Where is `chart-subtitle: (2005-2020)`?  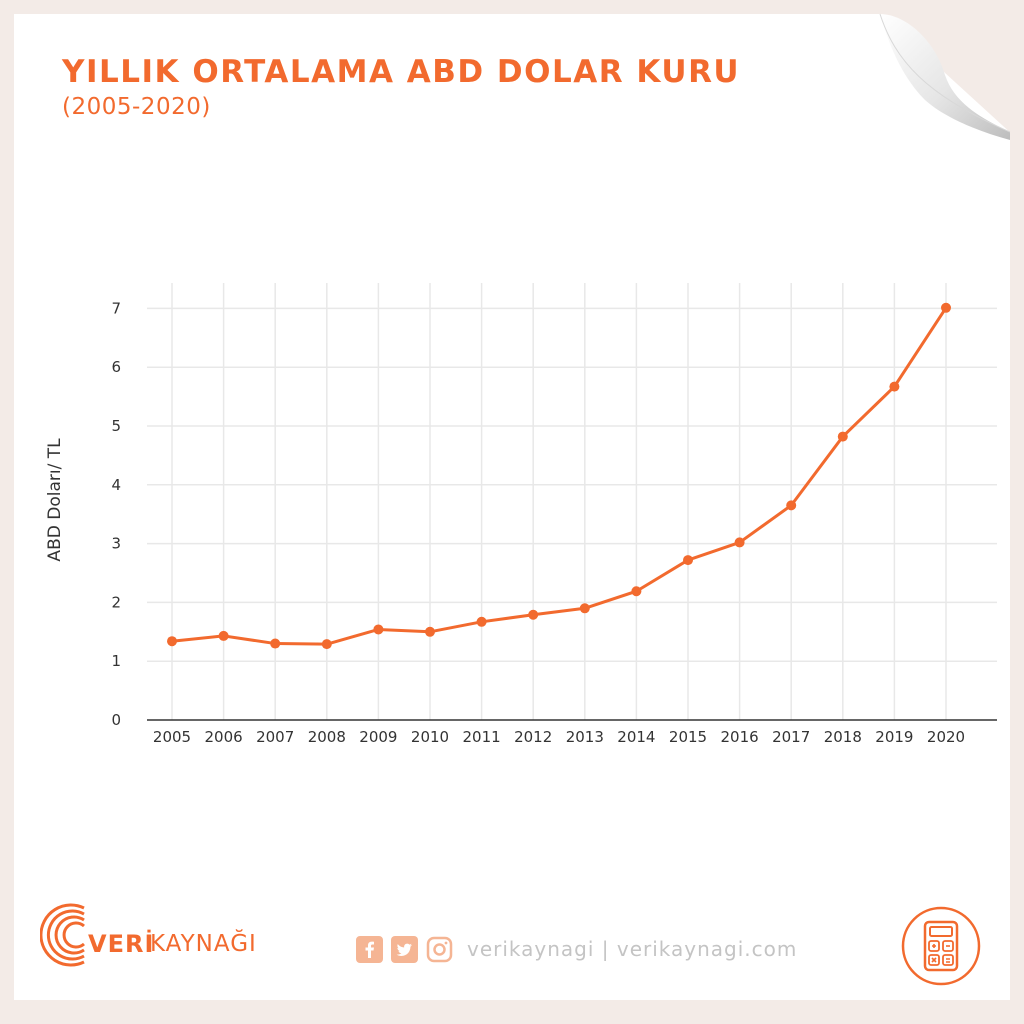
chart-subtitle: (2005-2020) is located at coordinates (136, 107).